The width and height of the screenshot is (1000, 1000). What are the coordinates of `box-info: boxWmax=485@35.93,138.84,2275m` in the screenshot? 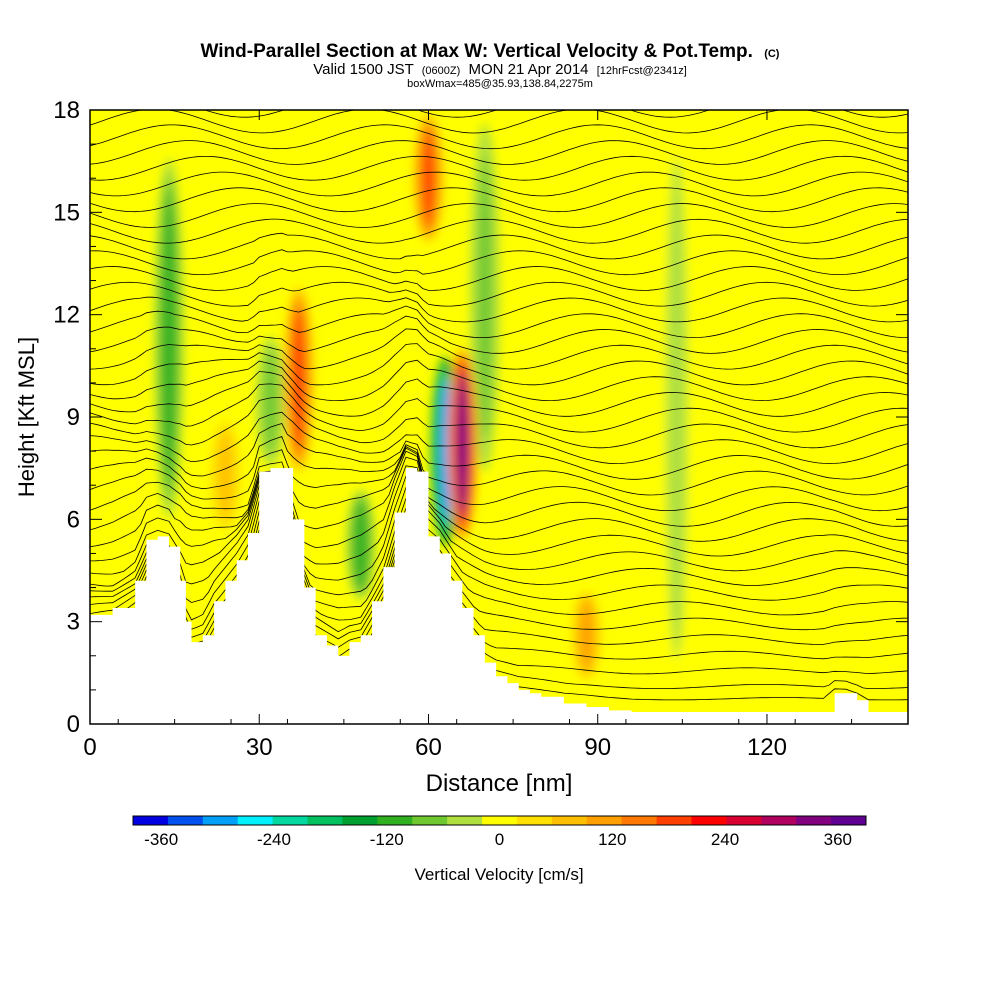 It's located at (500, 84).